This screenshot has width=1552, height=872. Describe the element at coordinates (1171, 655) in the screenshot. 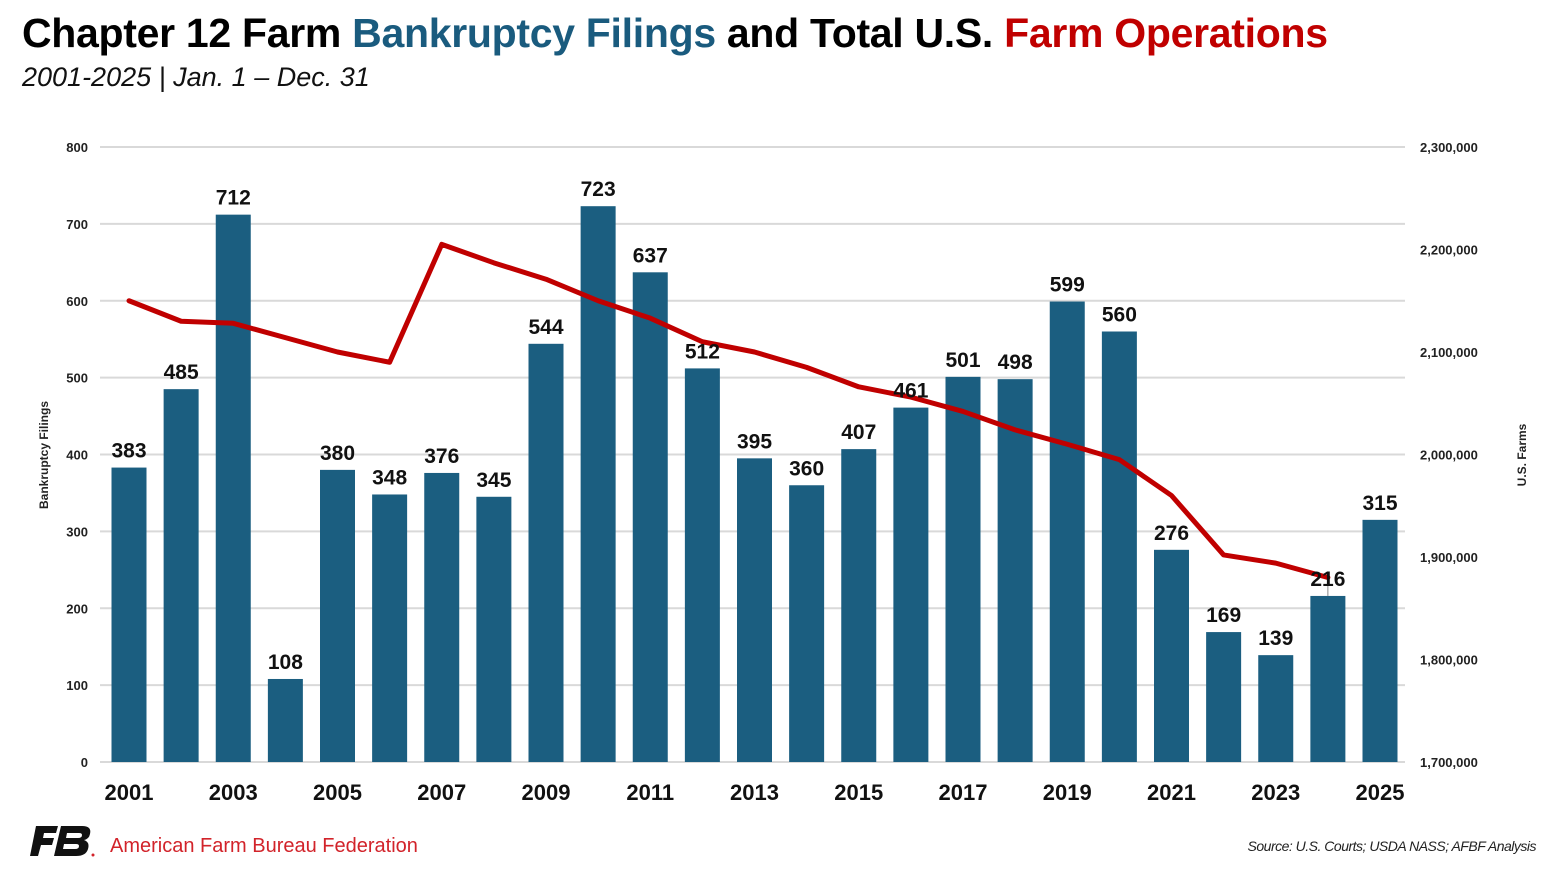

I see `bar-2021` at that location.